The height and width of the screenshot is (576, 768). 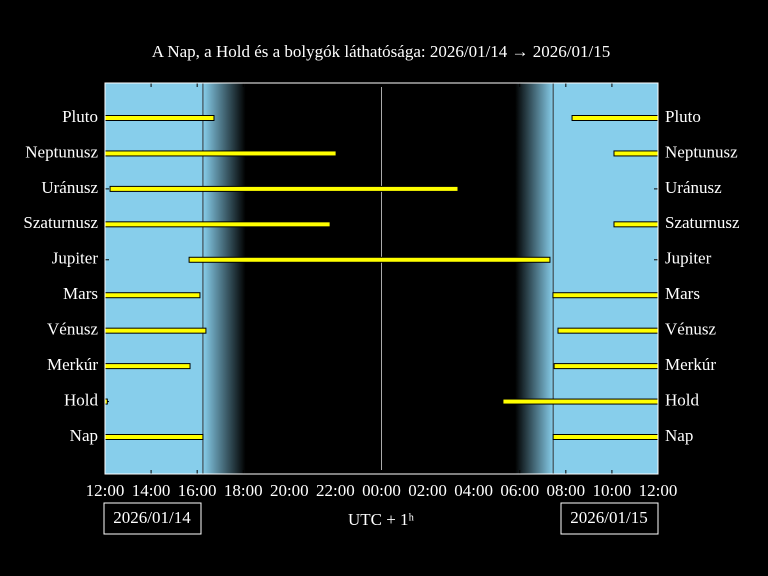 I want to click on x-tick-label: 06:00, so click(x=519, y=490).